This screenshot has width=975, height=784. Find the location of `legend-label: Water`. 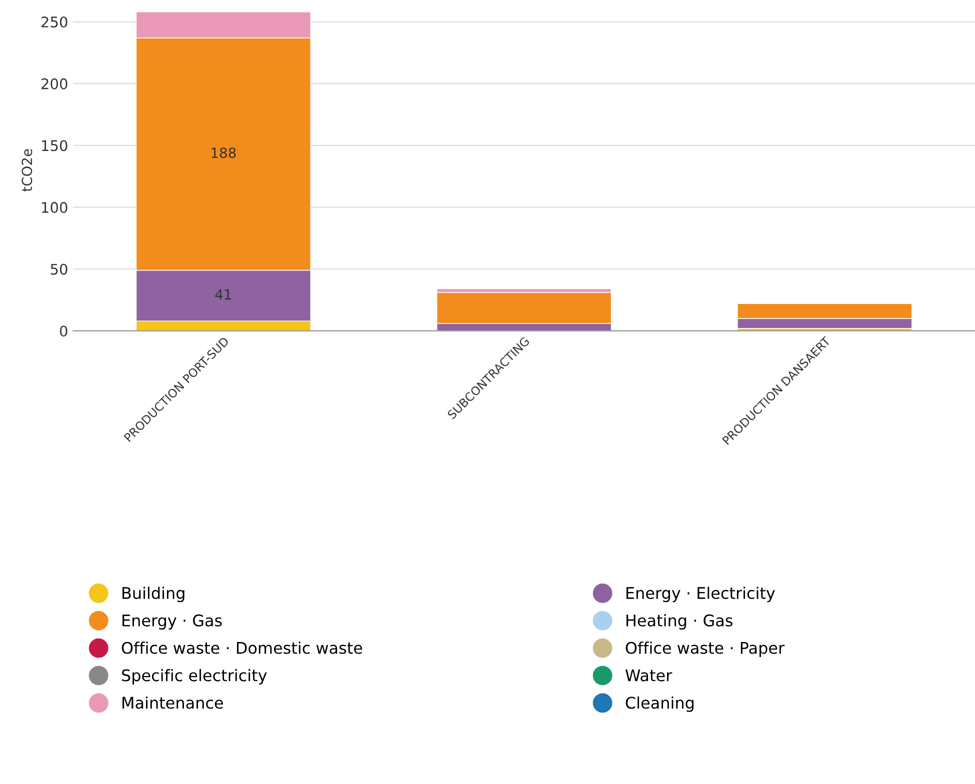

legend-label: Water is located at coordinates (648, 676).